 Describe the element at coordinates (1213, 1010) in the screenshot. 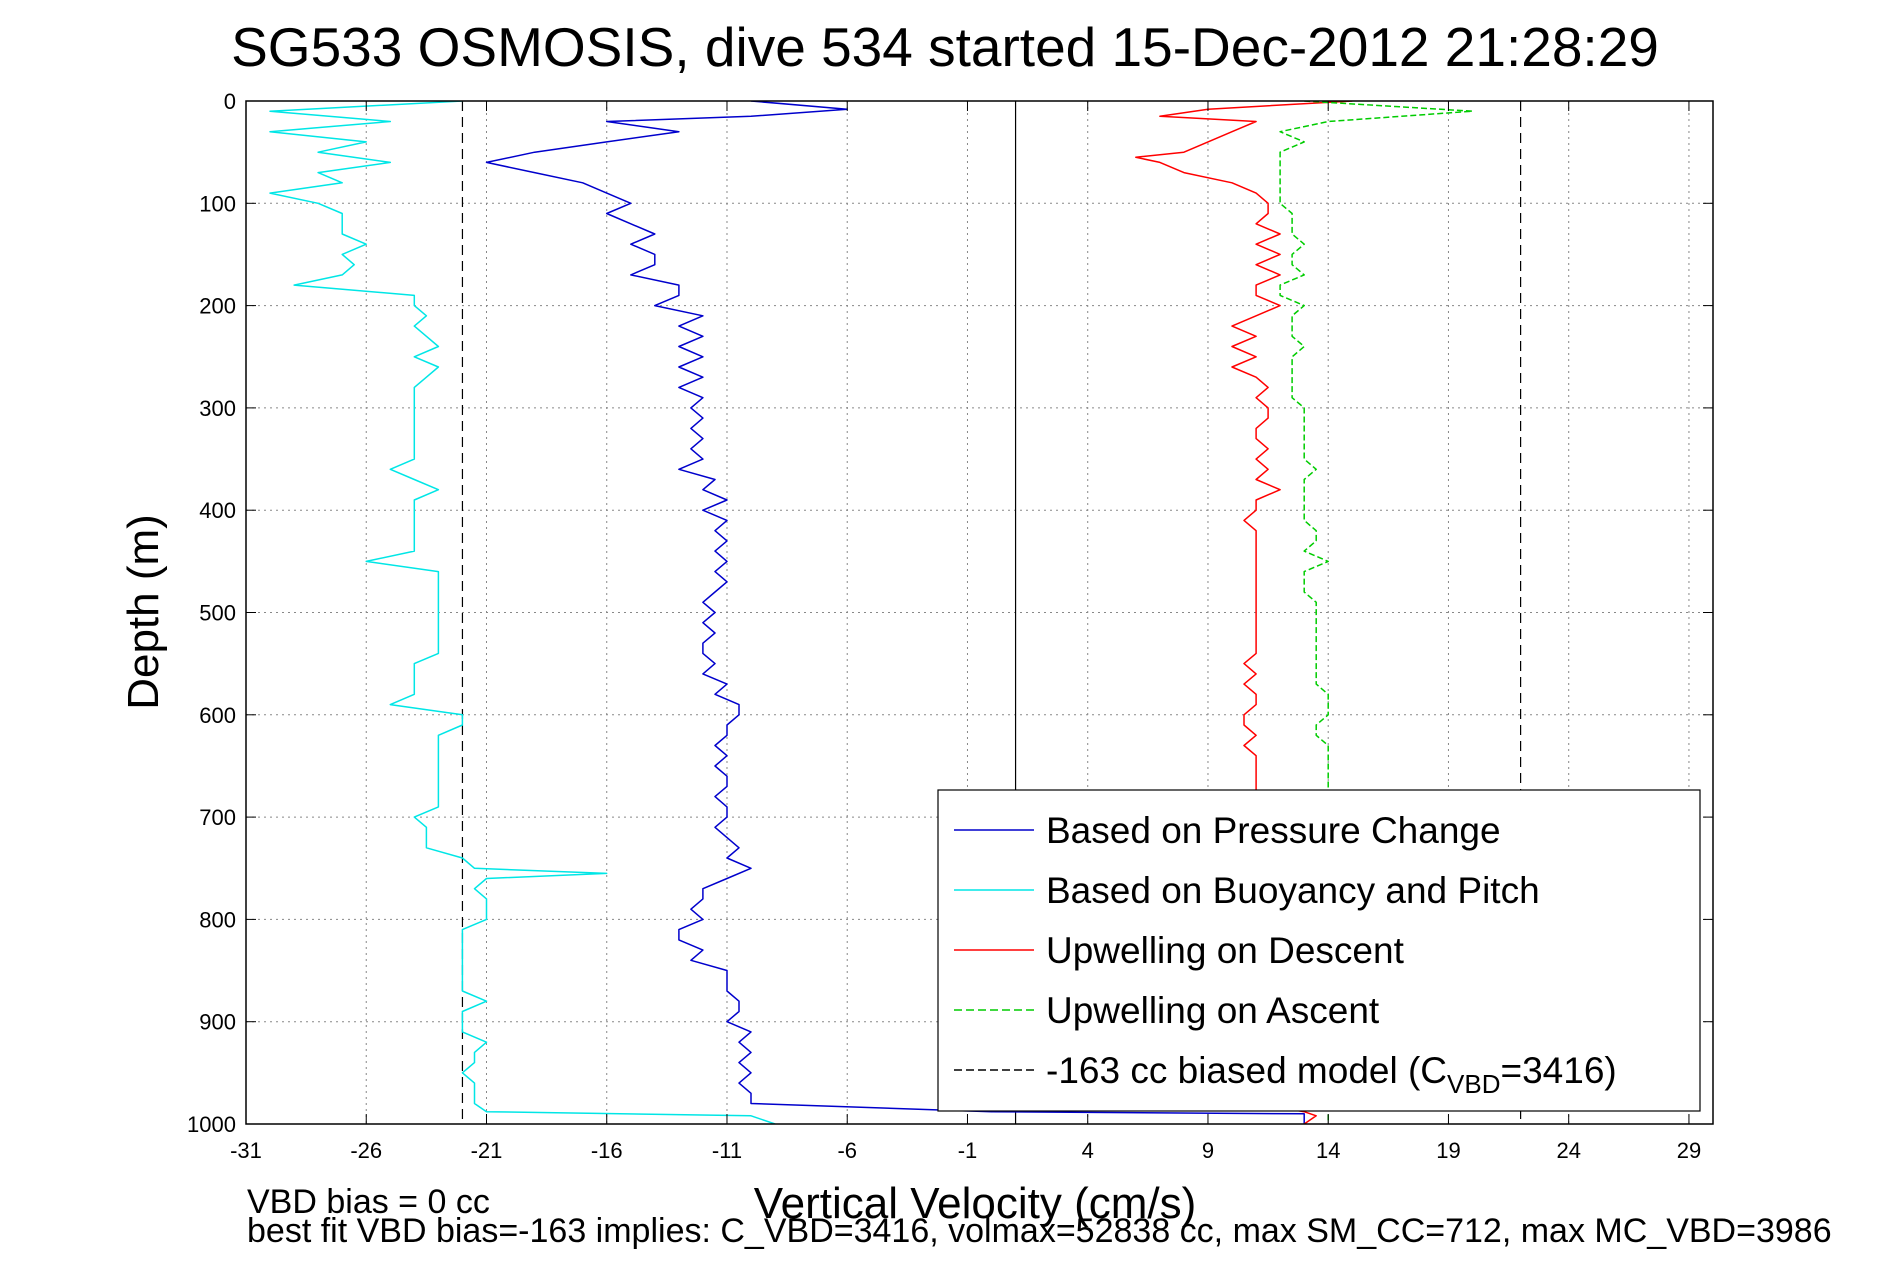

I see `legend-label: Upwelling on Ascent` at that location.